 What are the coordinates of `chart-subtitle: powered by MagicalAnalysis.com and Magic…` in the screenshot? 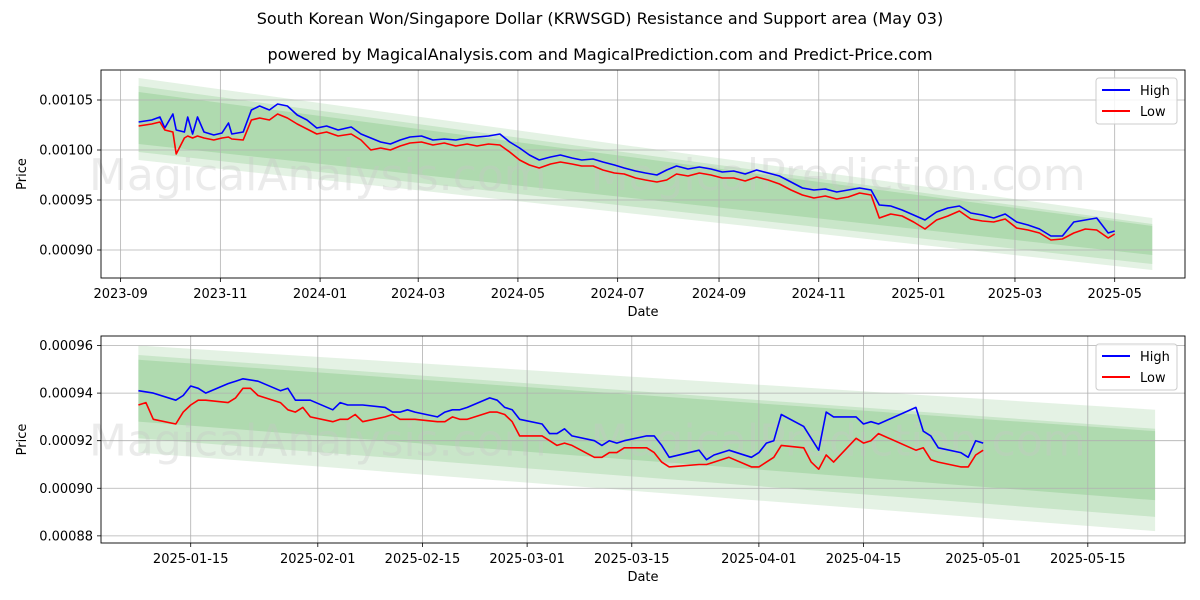 It's located at (600, 54).